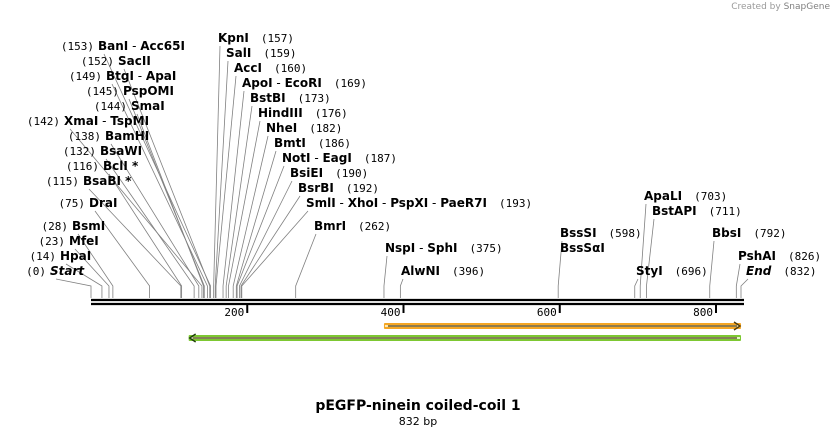  Describe the element at coordinates (391, 312) in the screenshot. I see `tick-label: 400` at that location.